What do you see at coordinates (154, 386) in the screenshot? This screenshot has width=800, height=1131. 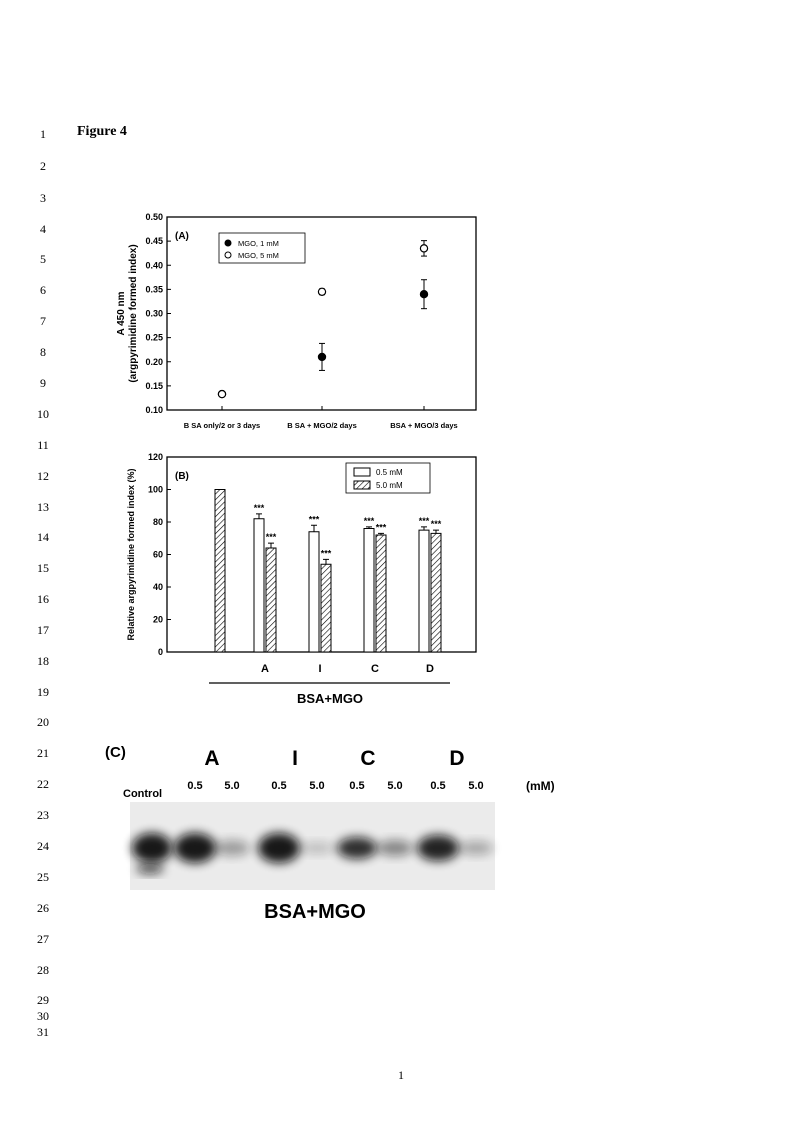 I see `y-tick-label: 0.15` at bounding box center [154, 386].